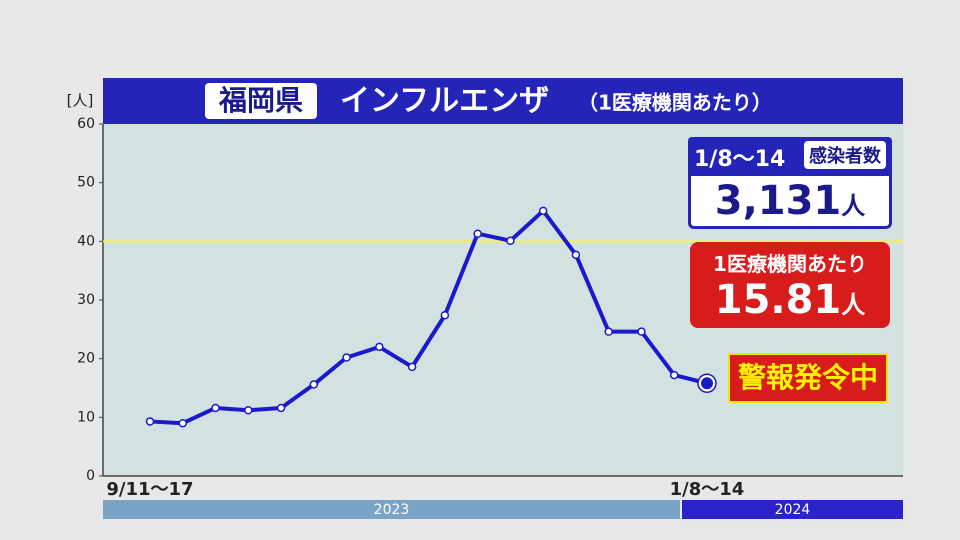  I want to click on x-tick-label: 1/8～14, so click(707, 489).